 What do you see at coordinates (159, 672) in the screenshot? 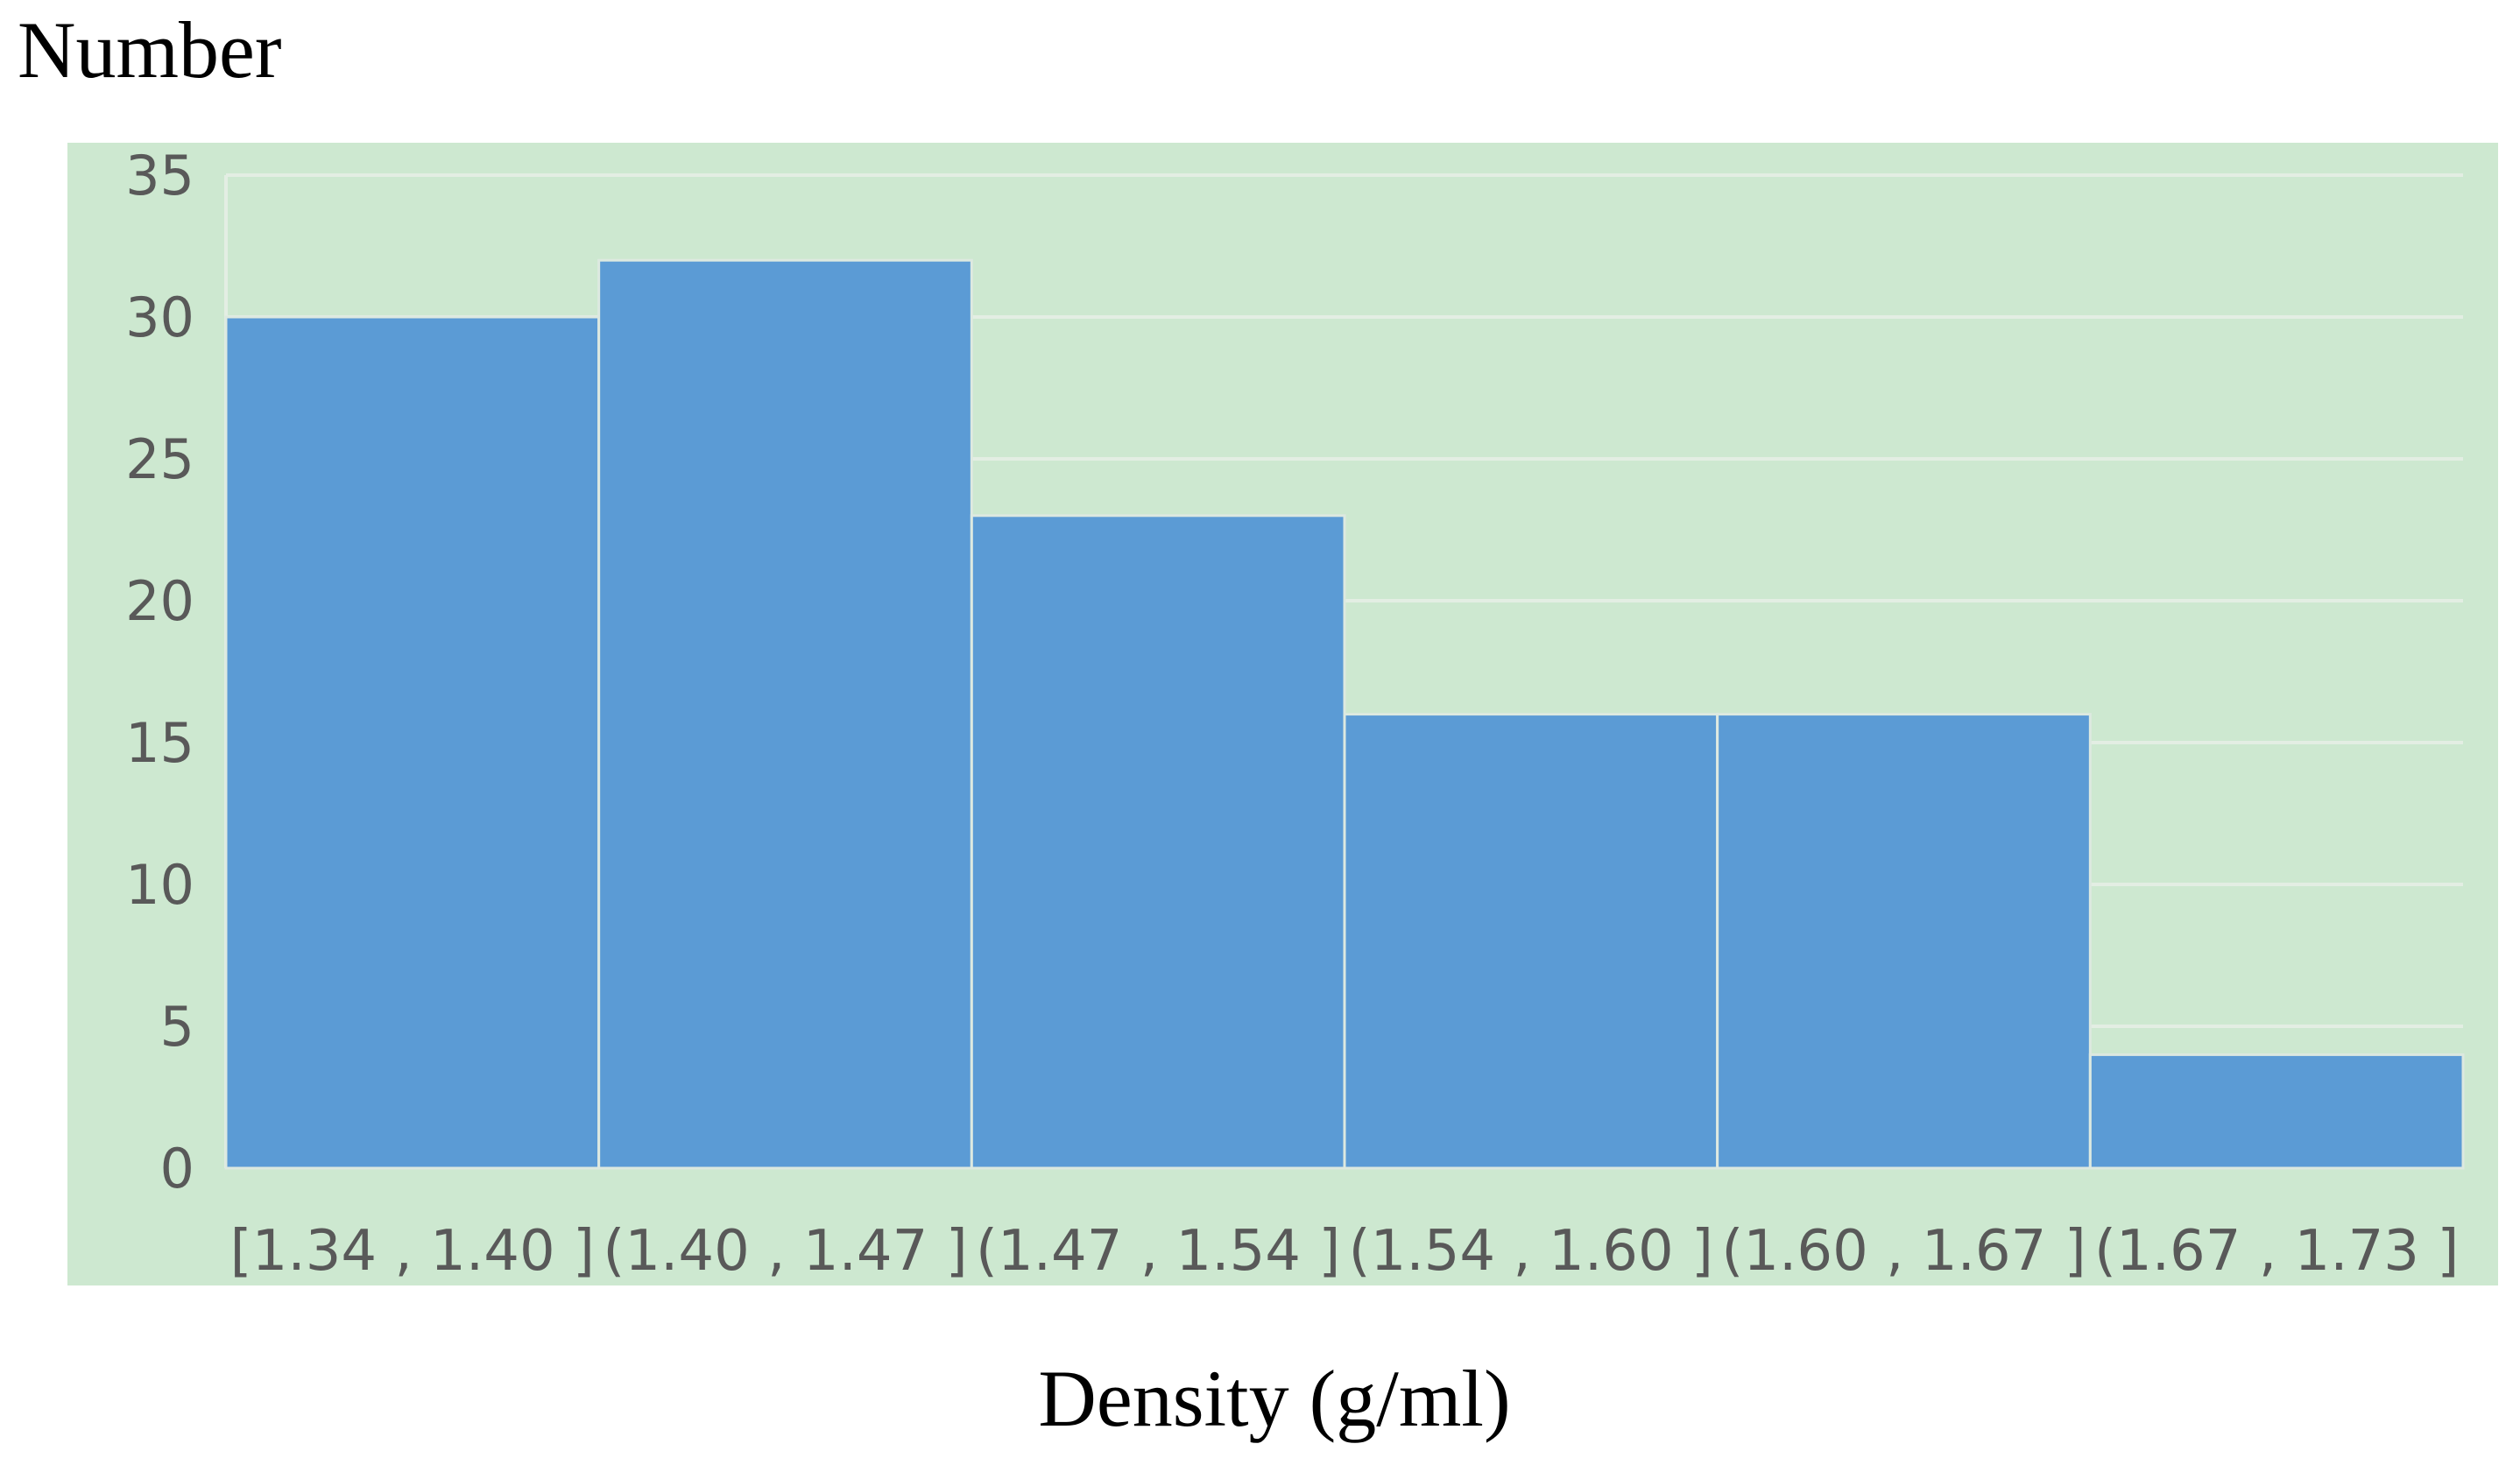
I see `y-axis-ticks: 0 5 10 15 20 25 30 35` at bounding box center [159, 672].